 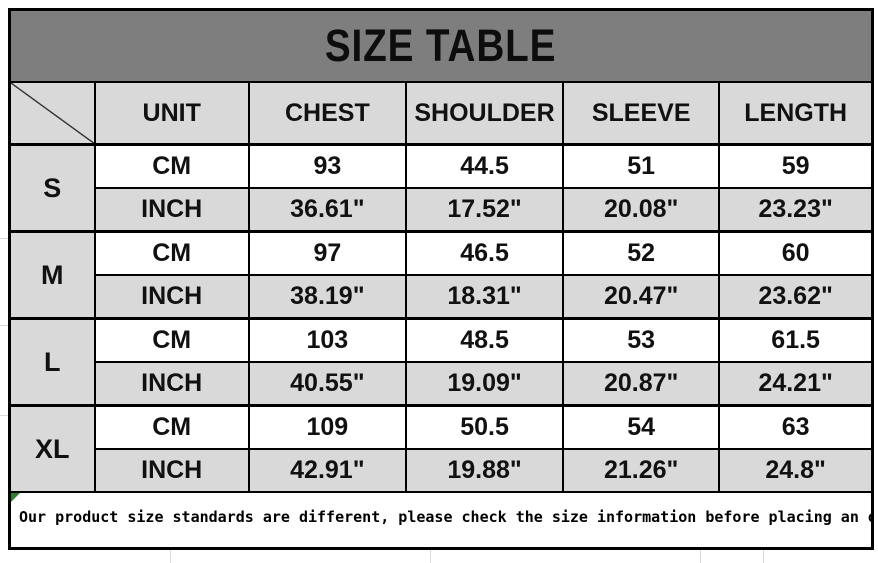 I want to click on column-header-shoulder: SHOULDER, so click(x=484, y=113).